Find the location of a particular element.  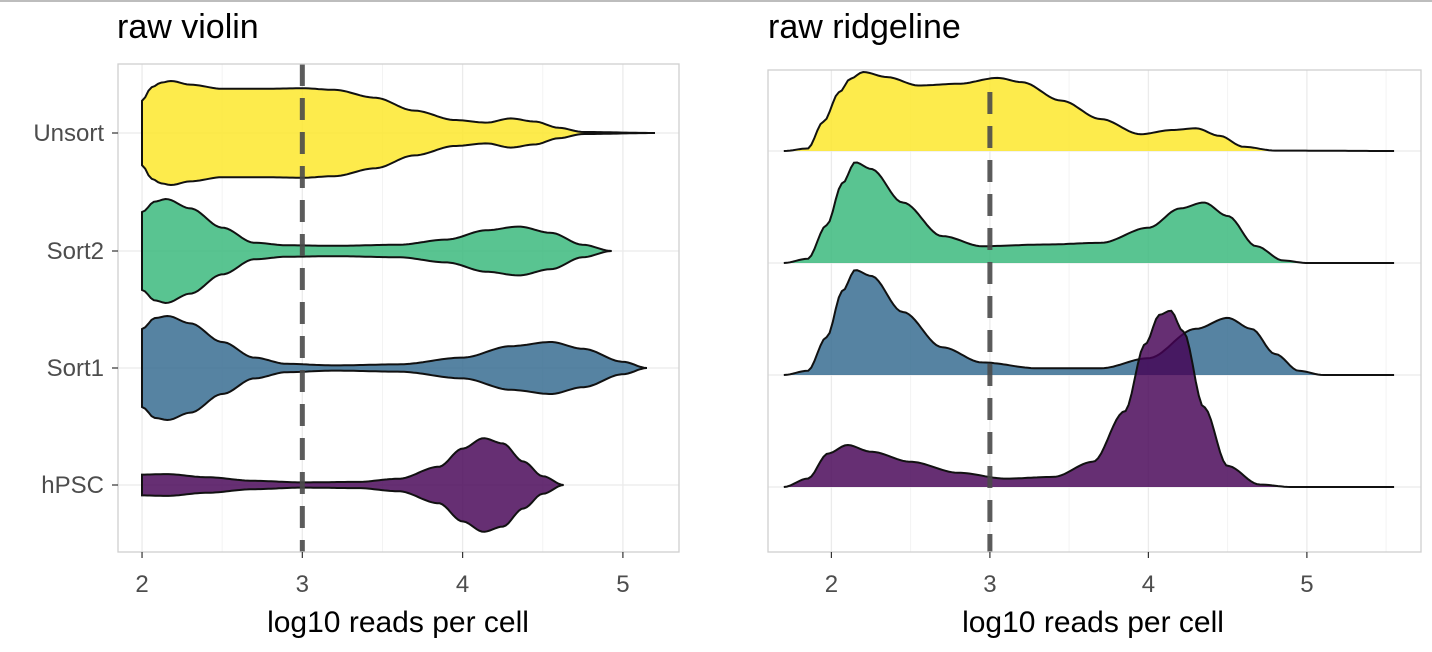

violin-x-tick-label: 2 is located at coordinates (141, 584).